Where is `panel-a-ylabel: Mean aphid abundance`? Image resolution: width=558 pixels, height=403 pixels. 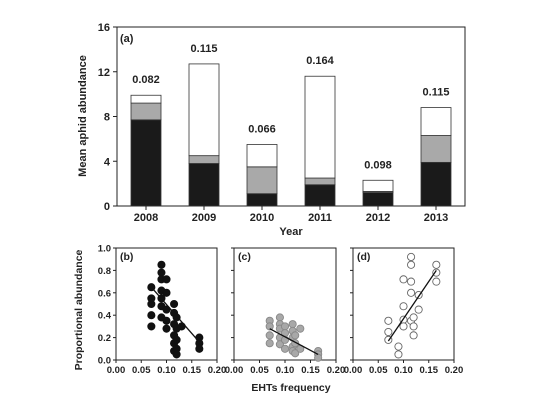 panel-a-ylabel: Mean aphid abundance is located at coordinates (83, 116).